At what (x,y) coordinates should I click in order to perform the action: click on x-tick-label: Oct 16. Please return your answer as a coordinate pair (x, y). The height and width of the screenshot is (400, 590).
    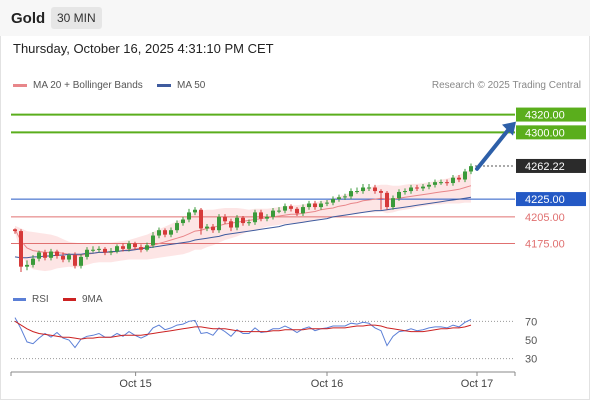
    Looking at the image, I should click on (327, 384).